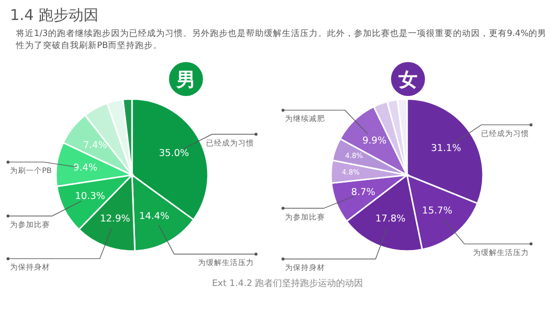  I want to click on chart-title: 男, so click(186, 80).